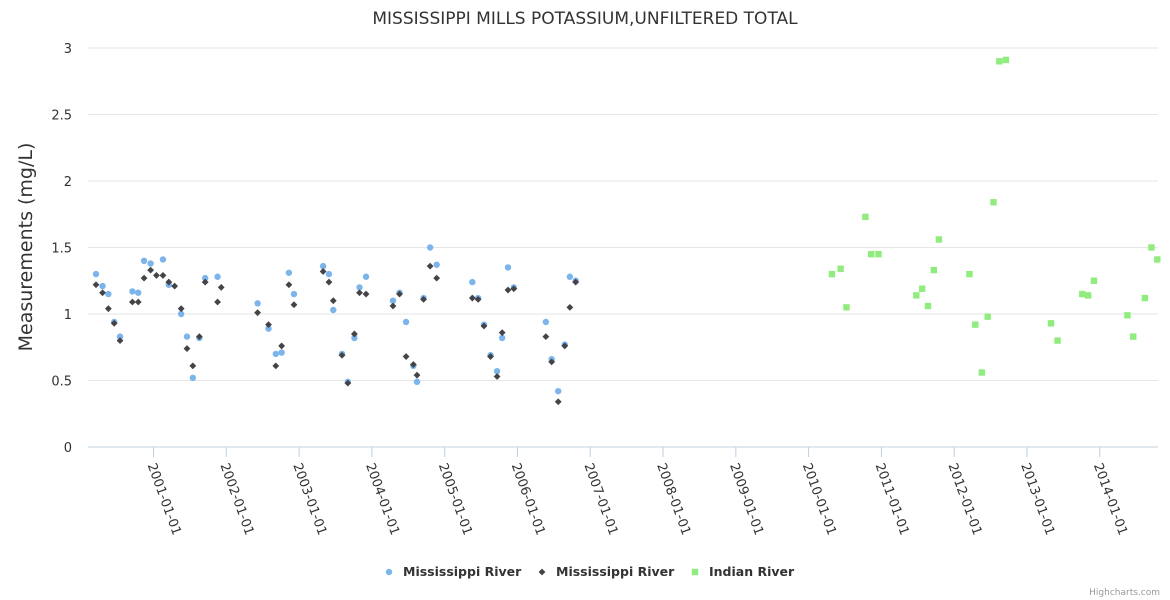 The image size is (1170, 600). What do you see at coordinates (389, 572) in the screenshot?
I see `legend-marker-circle` at bounding box center [389, 572].